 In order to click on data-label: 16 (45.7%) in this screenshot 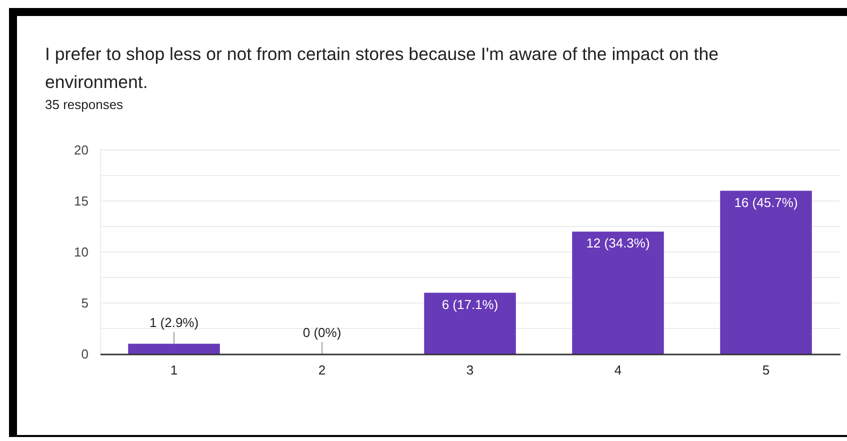, I will do `click(766, 202)`.